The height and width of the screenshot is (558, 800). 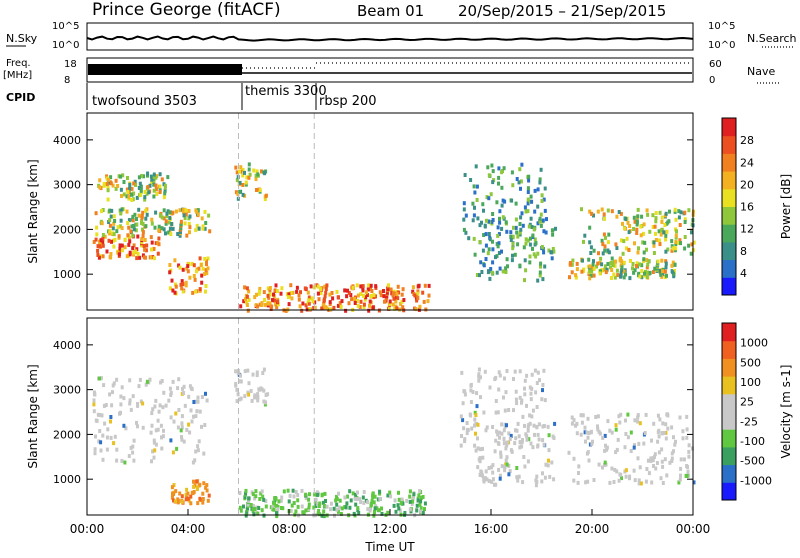 What do you see at coordinates (33, 416) in the screenshot?
I see `y-axis-label: Slant Range [km]` at bounding box center [33, 416].